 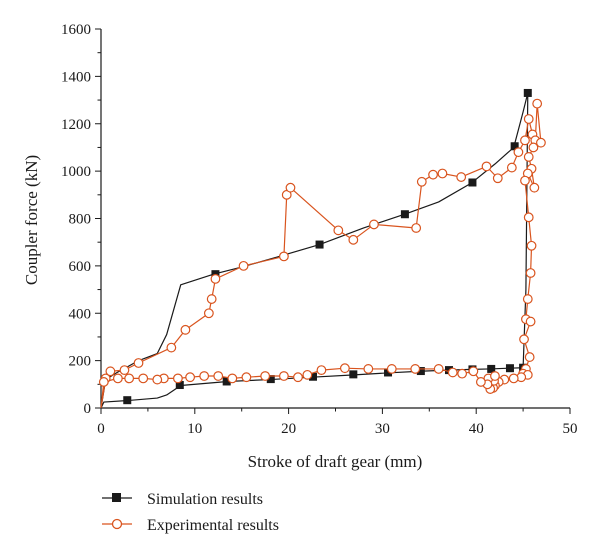 I want to click on legend-marker-simulation, so click(x=116, y=497).